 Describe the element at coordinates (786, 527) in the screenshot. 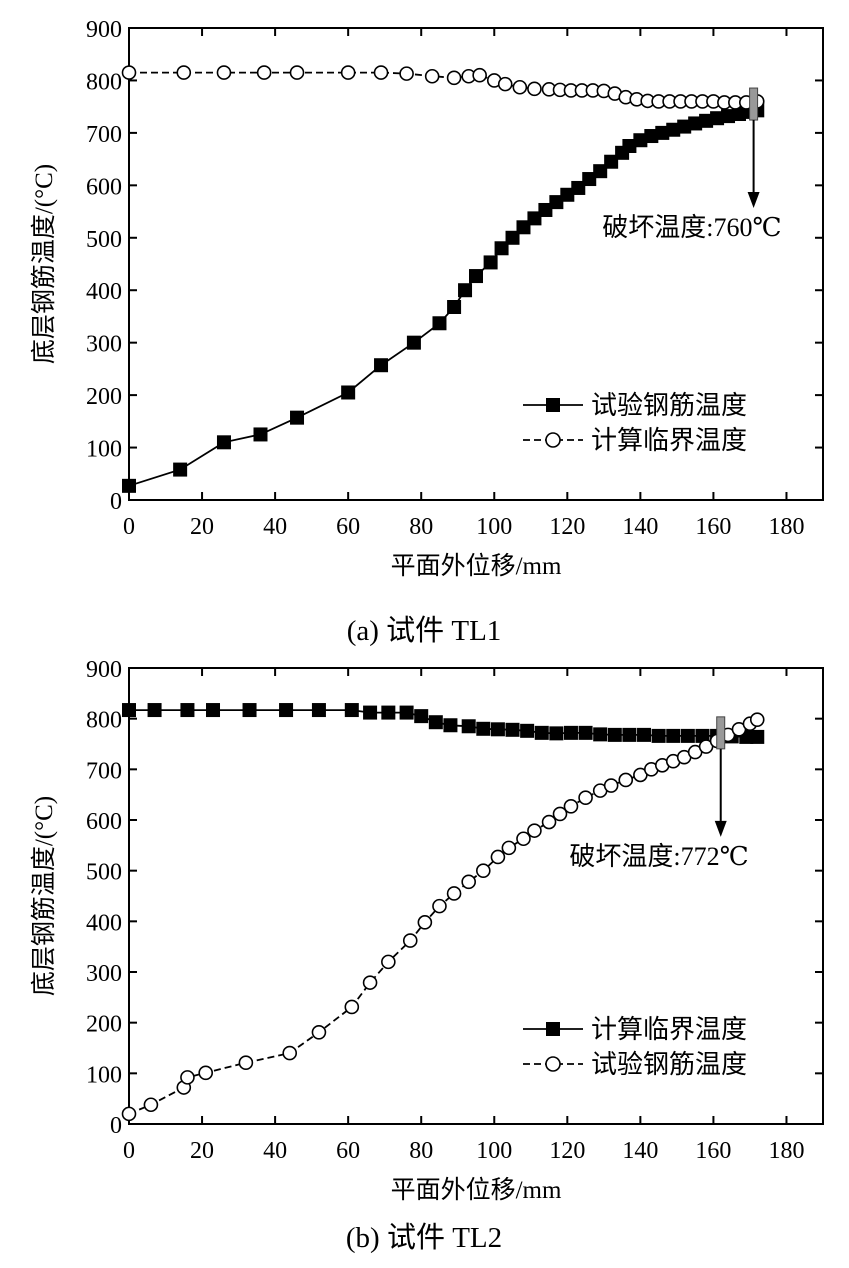

I see `x-tick-label: 180` at that location.